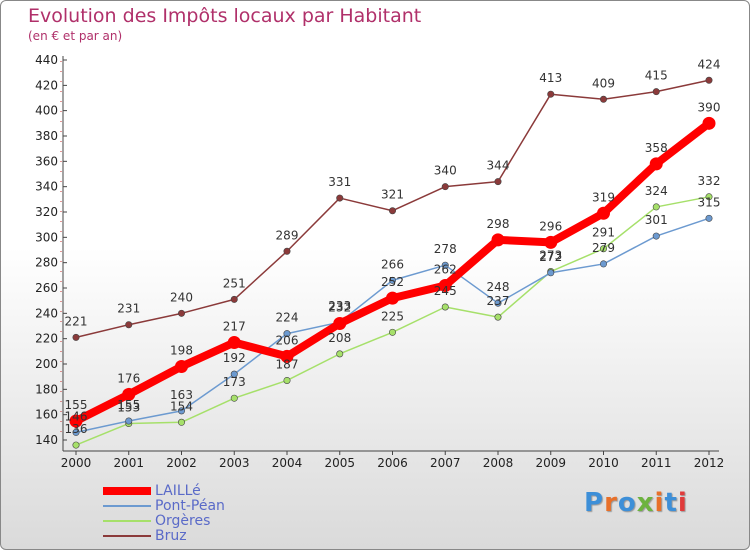 The width and height of the screenshot is (750, 550). Describe the element at coordinates (46, 237) in the screenshot. I see `y-tick-label: 300` at that location.